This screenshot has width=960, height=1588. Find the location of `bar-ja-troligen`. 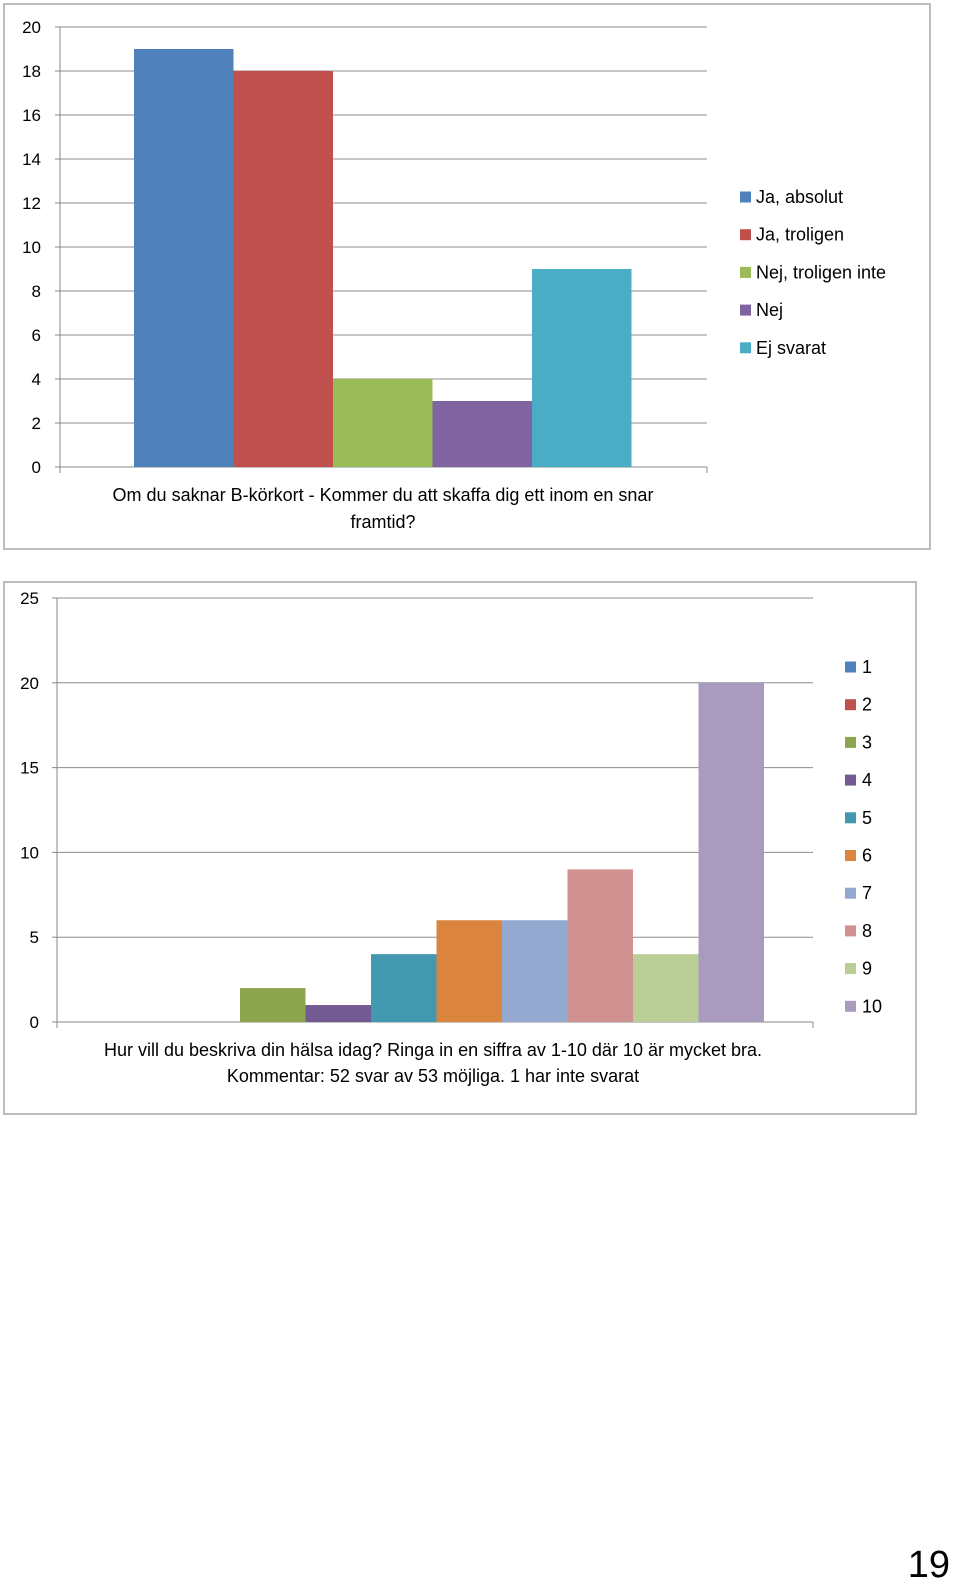

bar-ja-troligen is located at coordinates (283, 269).